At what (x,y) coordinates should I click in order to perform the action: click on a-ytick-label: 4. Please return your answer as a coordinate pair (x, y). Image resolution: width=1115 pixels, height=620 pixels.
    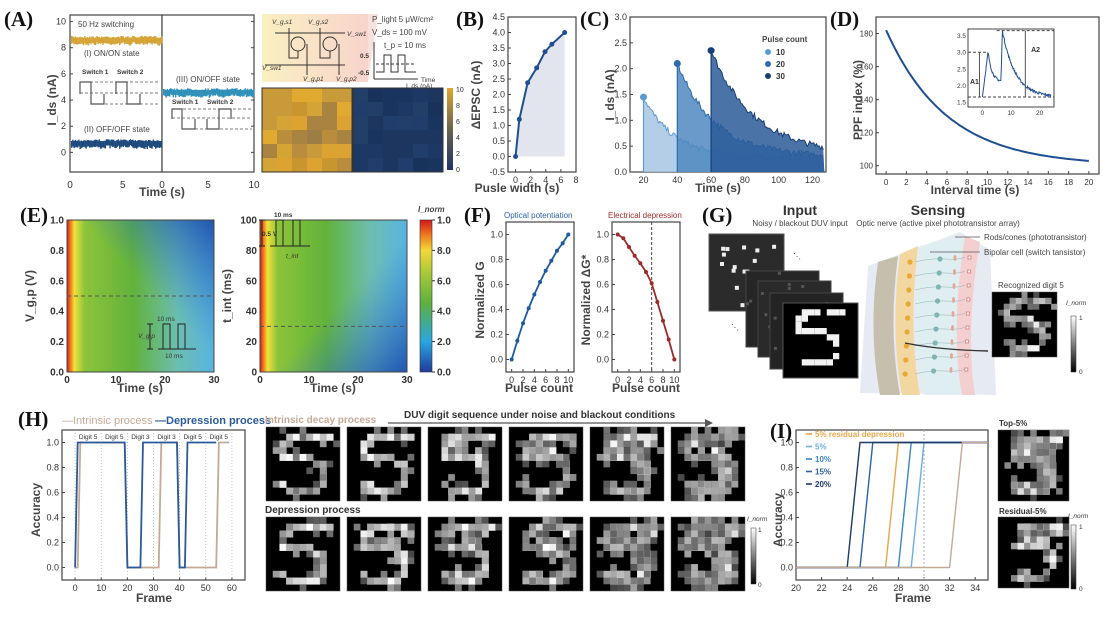
    Looking at the image, I should click on (63, 100).